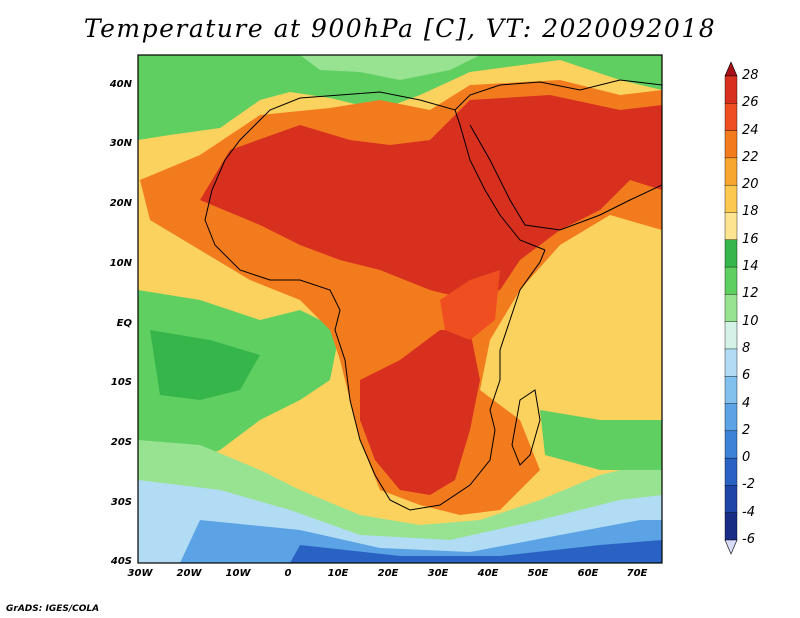  Describe the element at coordinates (565, 177) in the screenshot. I see `arabia-coast` at that location.